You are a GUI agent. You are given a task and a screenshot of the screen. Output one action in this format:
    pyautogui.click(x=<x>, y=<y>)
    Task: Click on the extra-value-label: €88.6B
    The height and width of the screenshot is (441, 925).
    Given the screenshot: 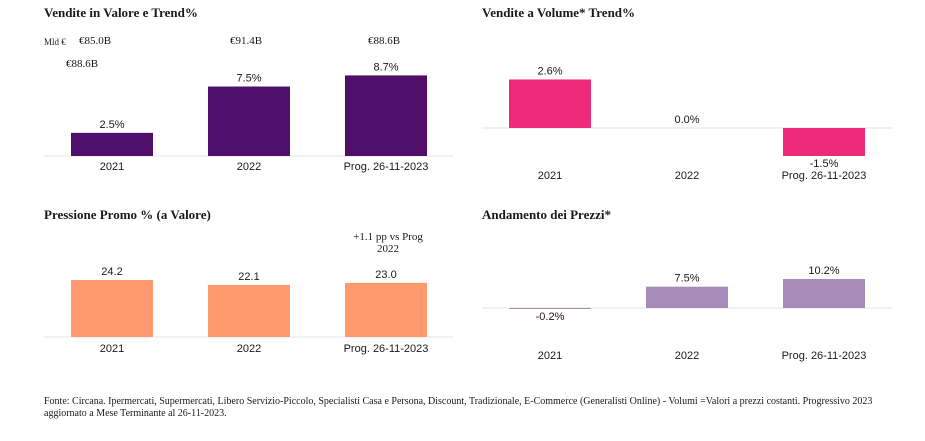 What is the action you would take?
    pyautogui.click(x=82, y=64)
    